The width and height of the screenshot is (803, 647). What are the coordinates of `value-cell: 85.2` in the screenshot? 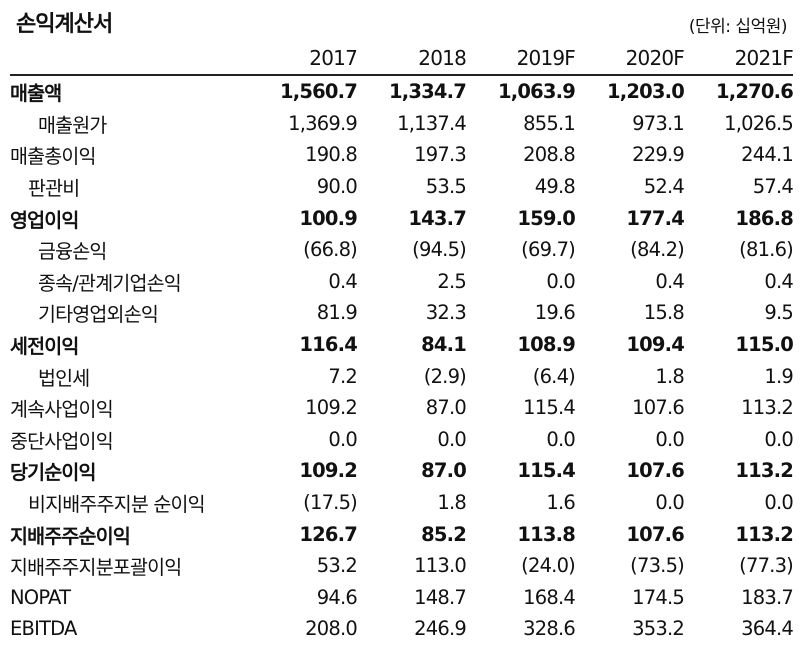 It's located at (444, 534).